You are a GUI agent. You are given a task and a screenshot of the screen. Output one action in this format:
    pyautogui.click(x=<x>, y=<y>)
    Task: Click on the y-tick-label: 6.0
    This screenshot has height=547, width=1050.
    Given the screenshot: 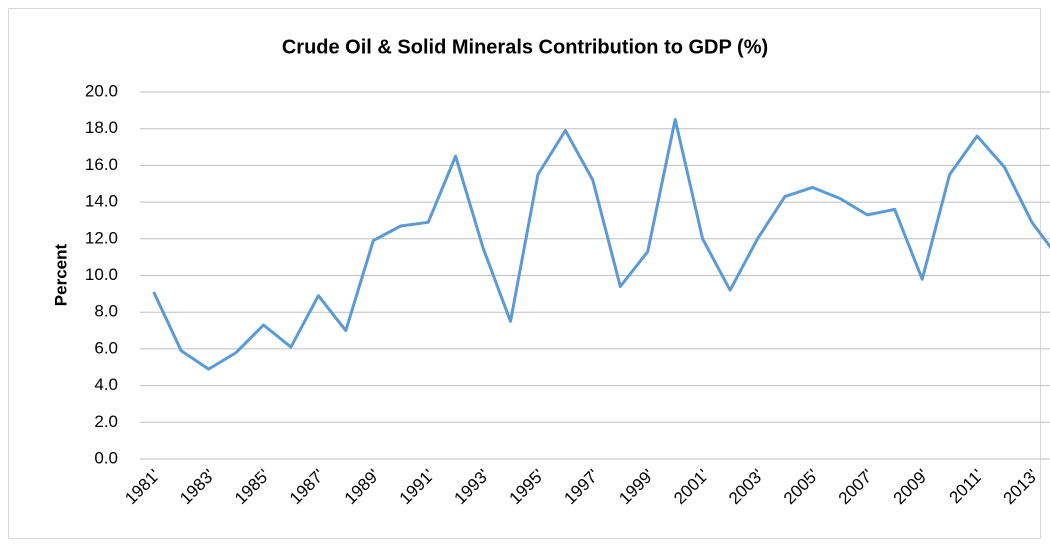 What is the action you would take?
    pyautogui.click(x=106, y=347)
    